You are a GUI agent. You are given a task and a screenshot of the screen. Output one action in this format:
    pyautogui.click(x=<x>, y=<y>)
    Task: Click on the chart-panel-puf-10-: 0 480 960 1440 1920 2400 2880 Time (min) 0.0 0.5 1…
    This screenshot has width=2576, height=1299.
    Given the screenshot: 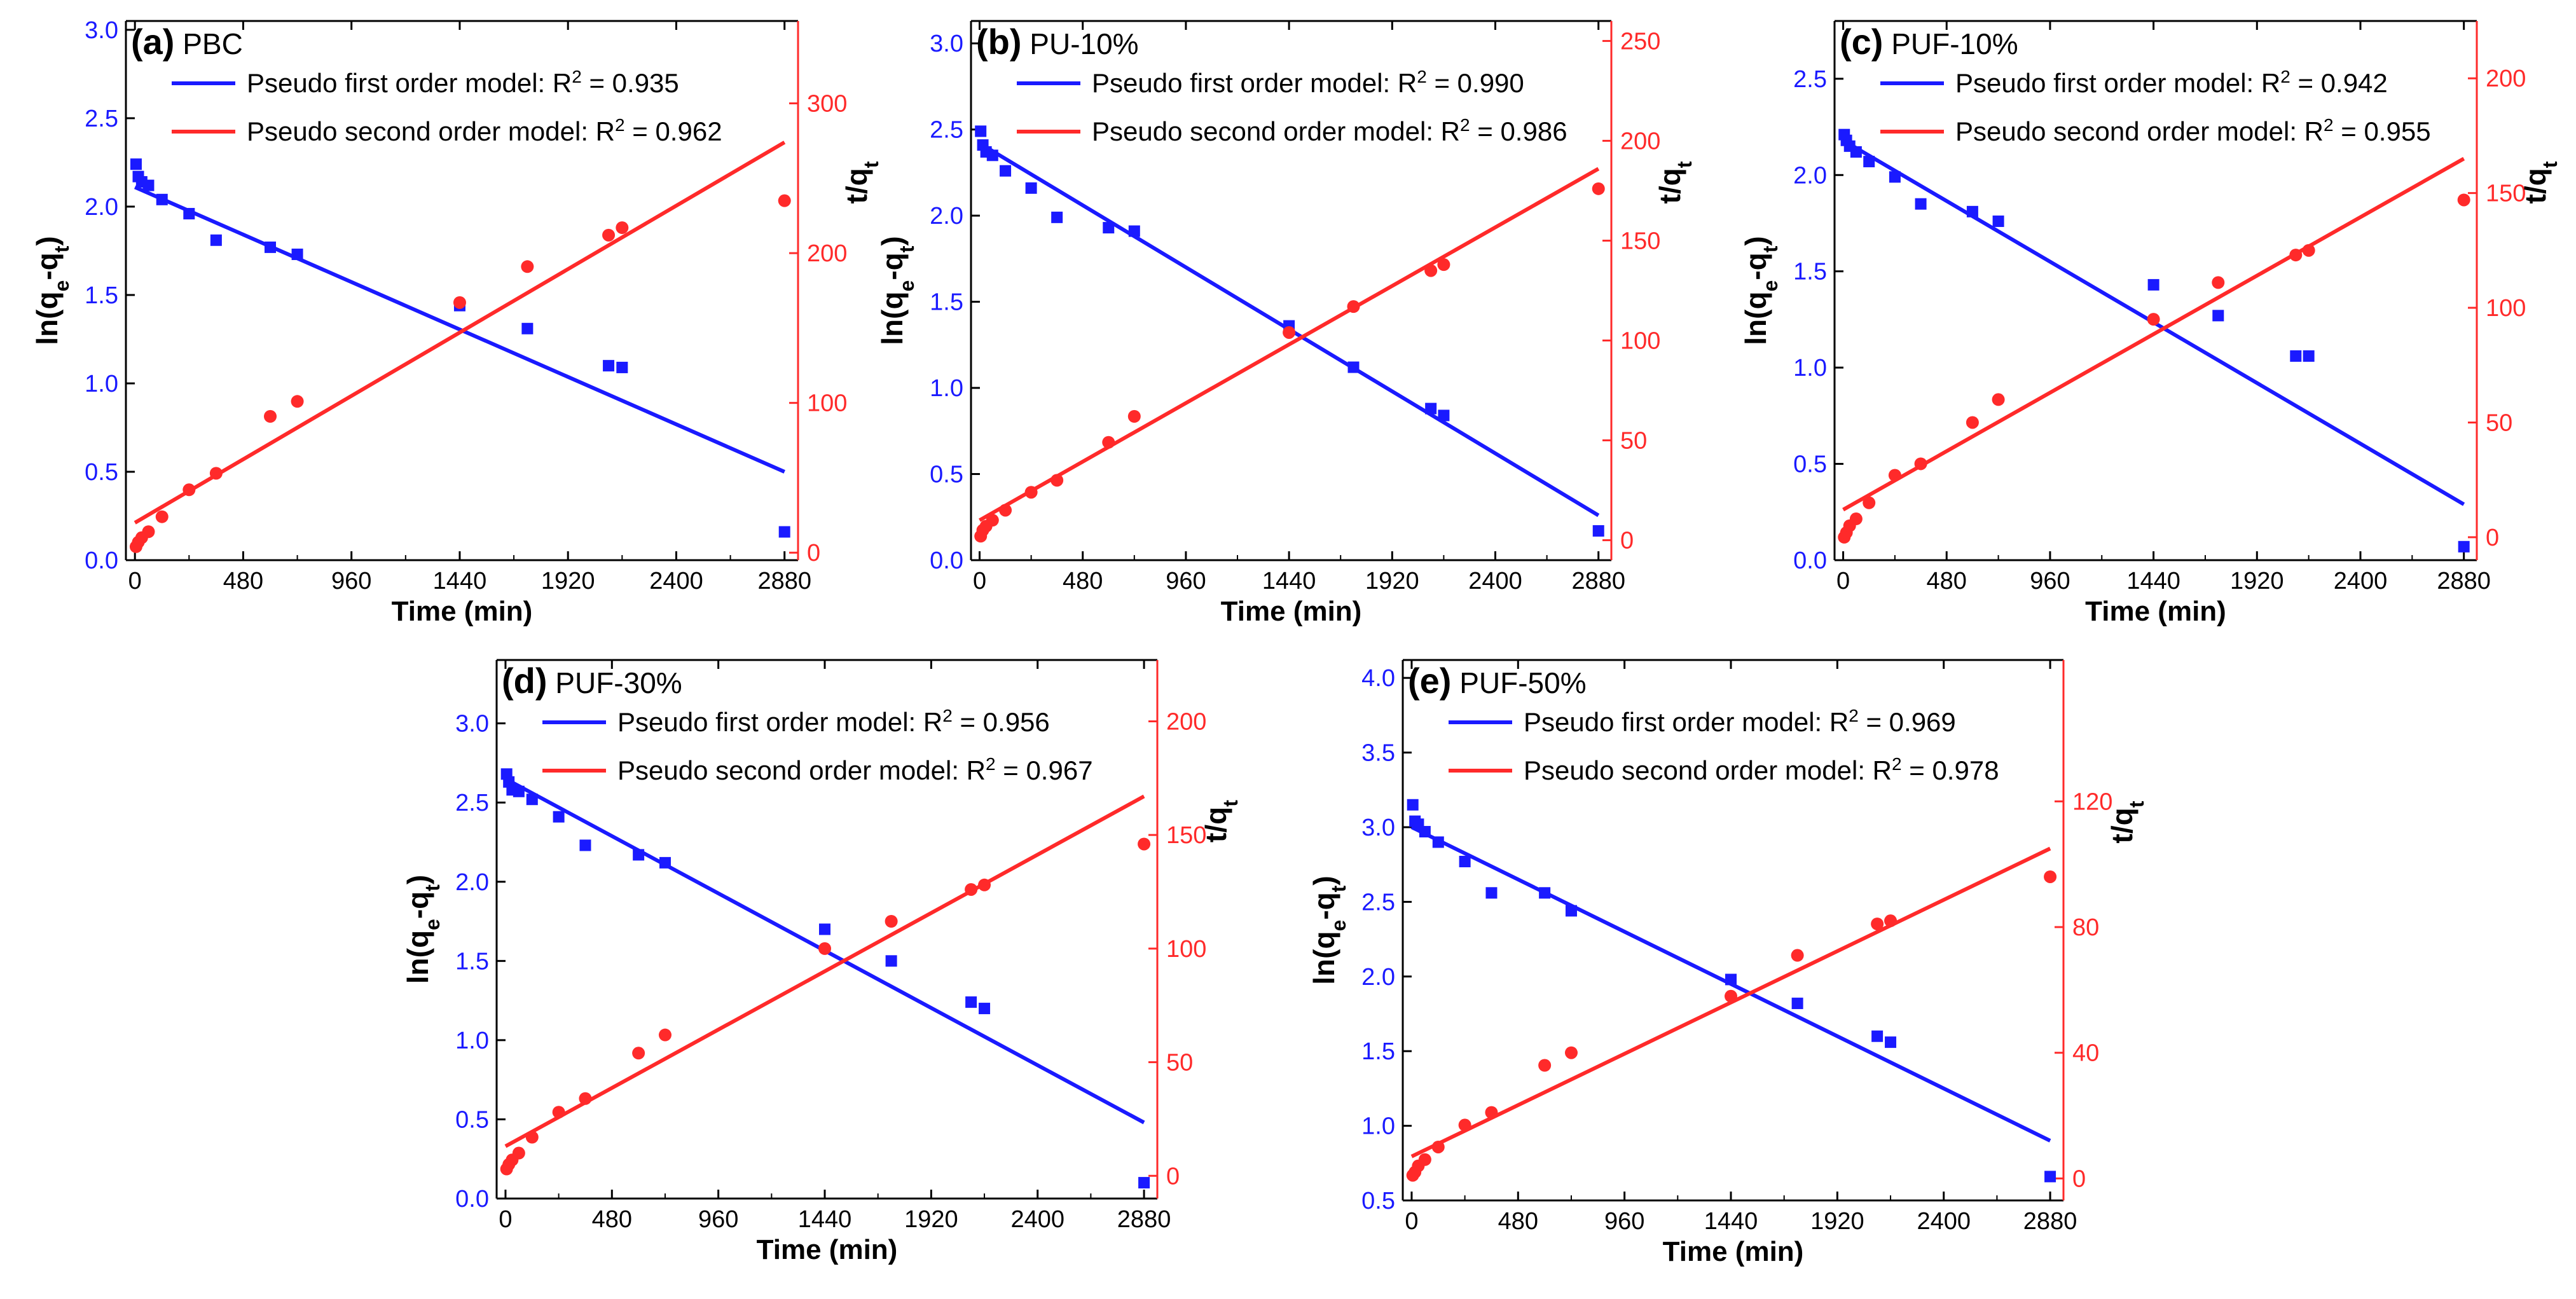 What is the action you would take?
    pyautogui.click(x=2150, y=323)
    